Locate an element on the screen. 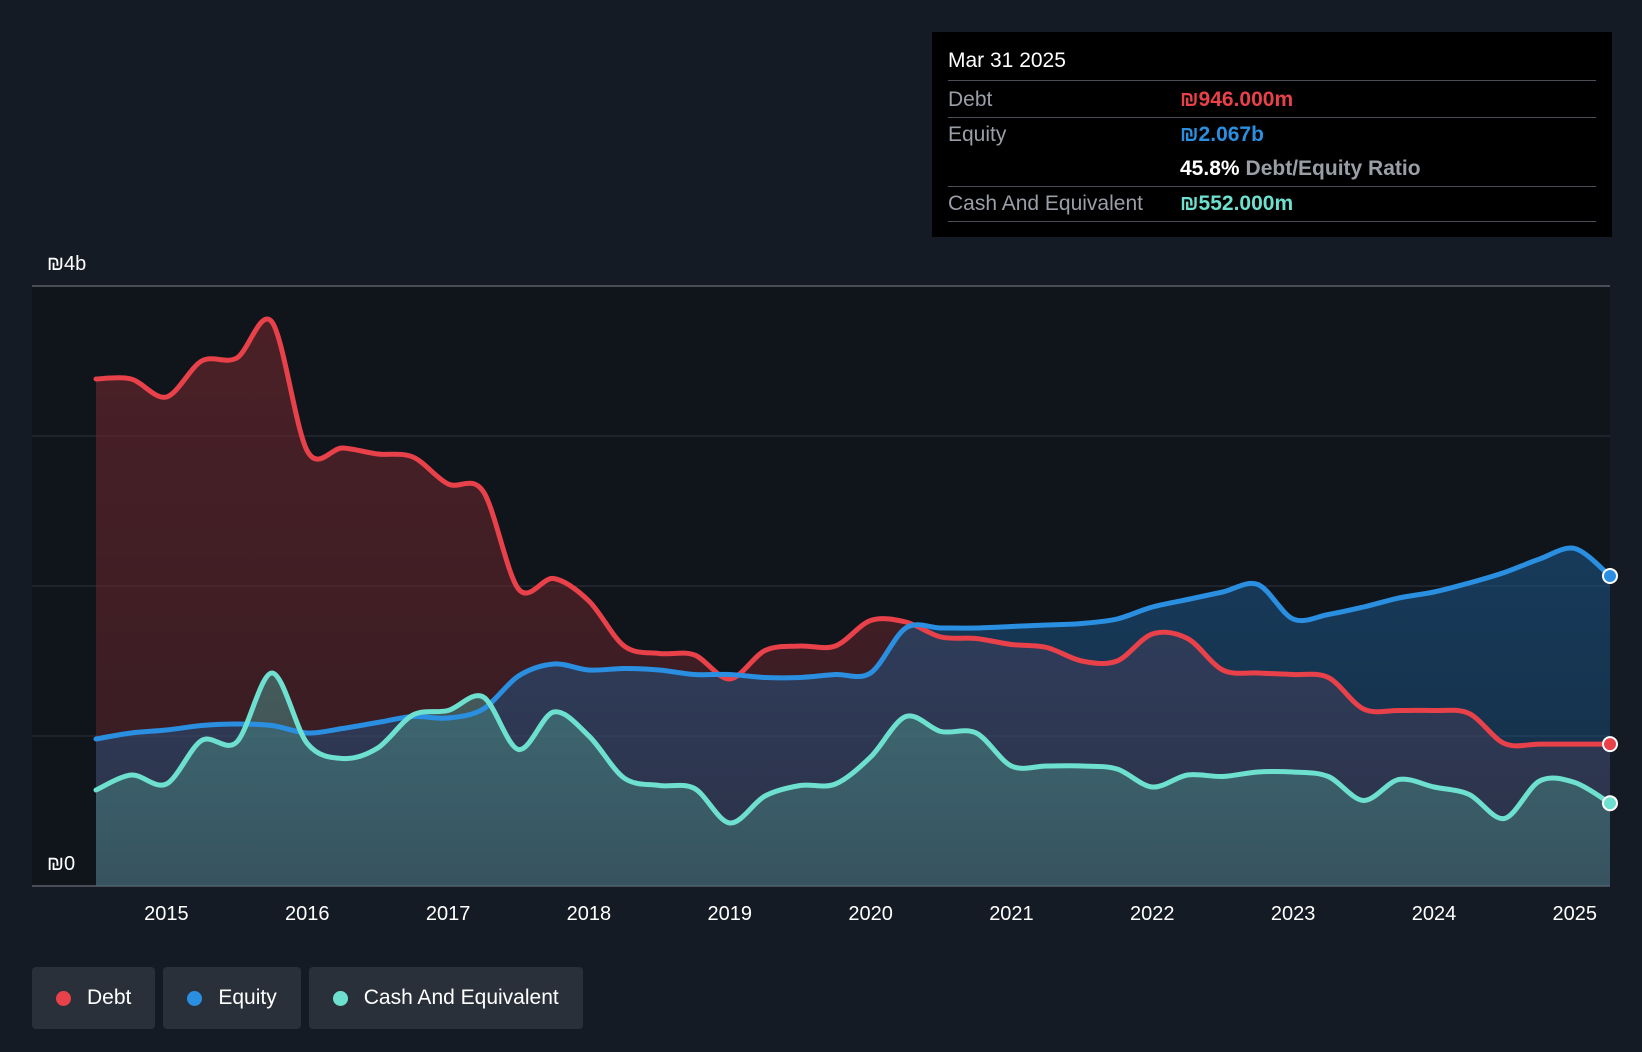 The image size is (1642, 1052). tooltip-ratio-spacer is located at coordinates (1064, 169).